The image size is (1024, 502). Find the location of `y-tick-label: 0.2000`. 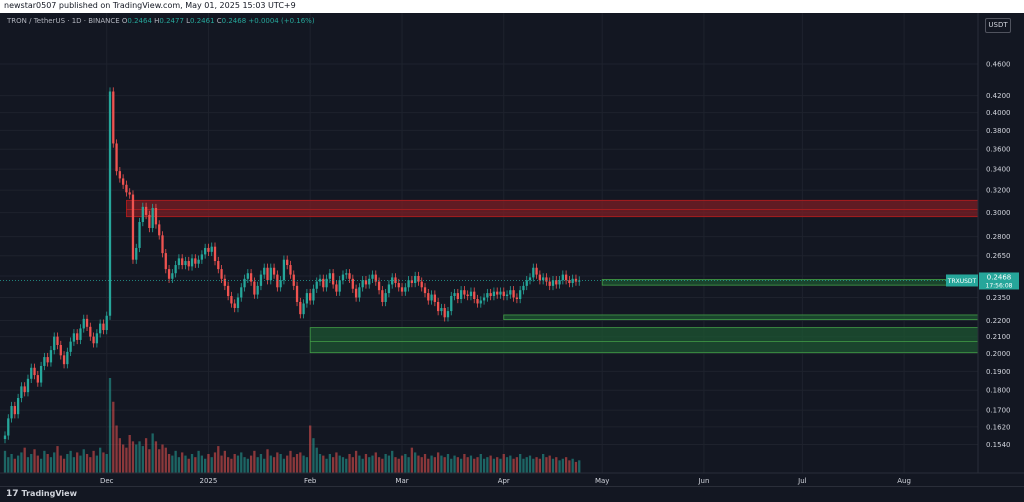

y-tick-label: 0.2000 is located at coordinates (998, 354).